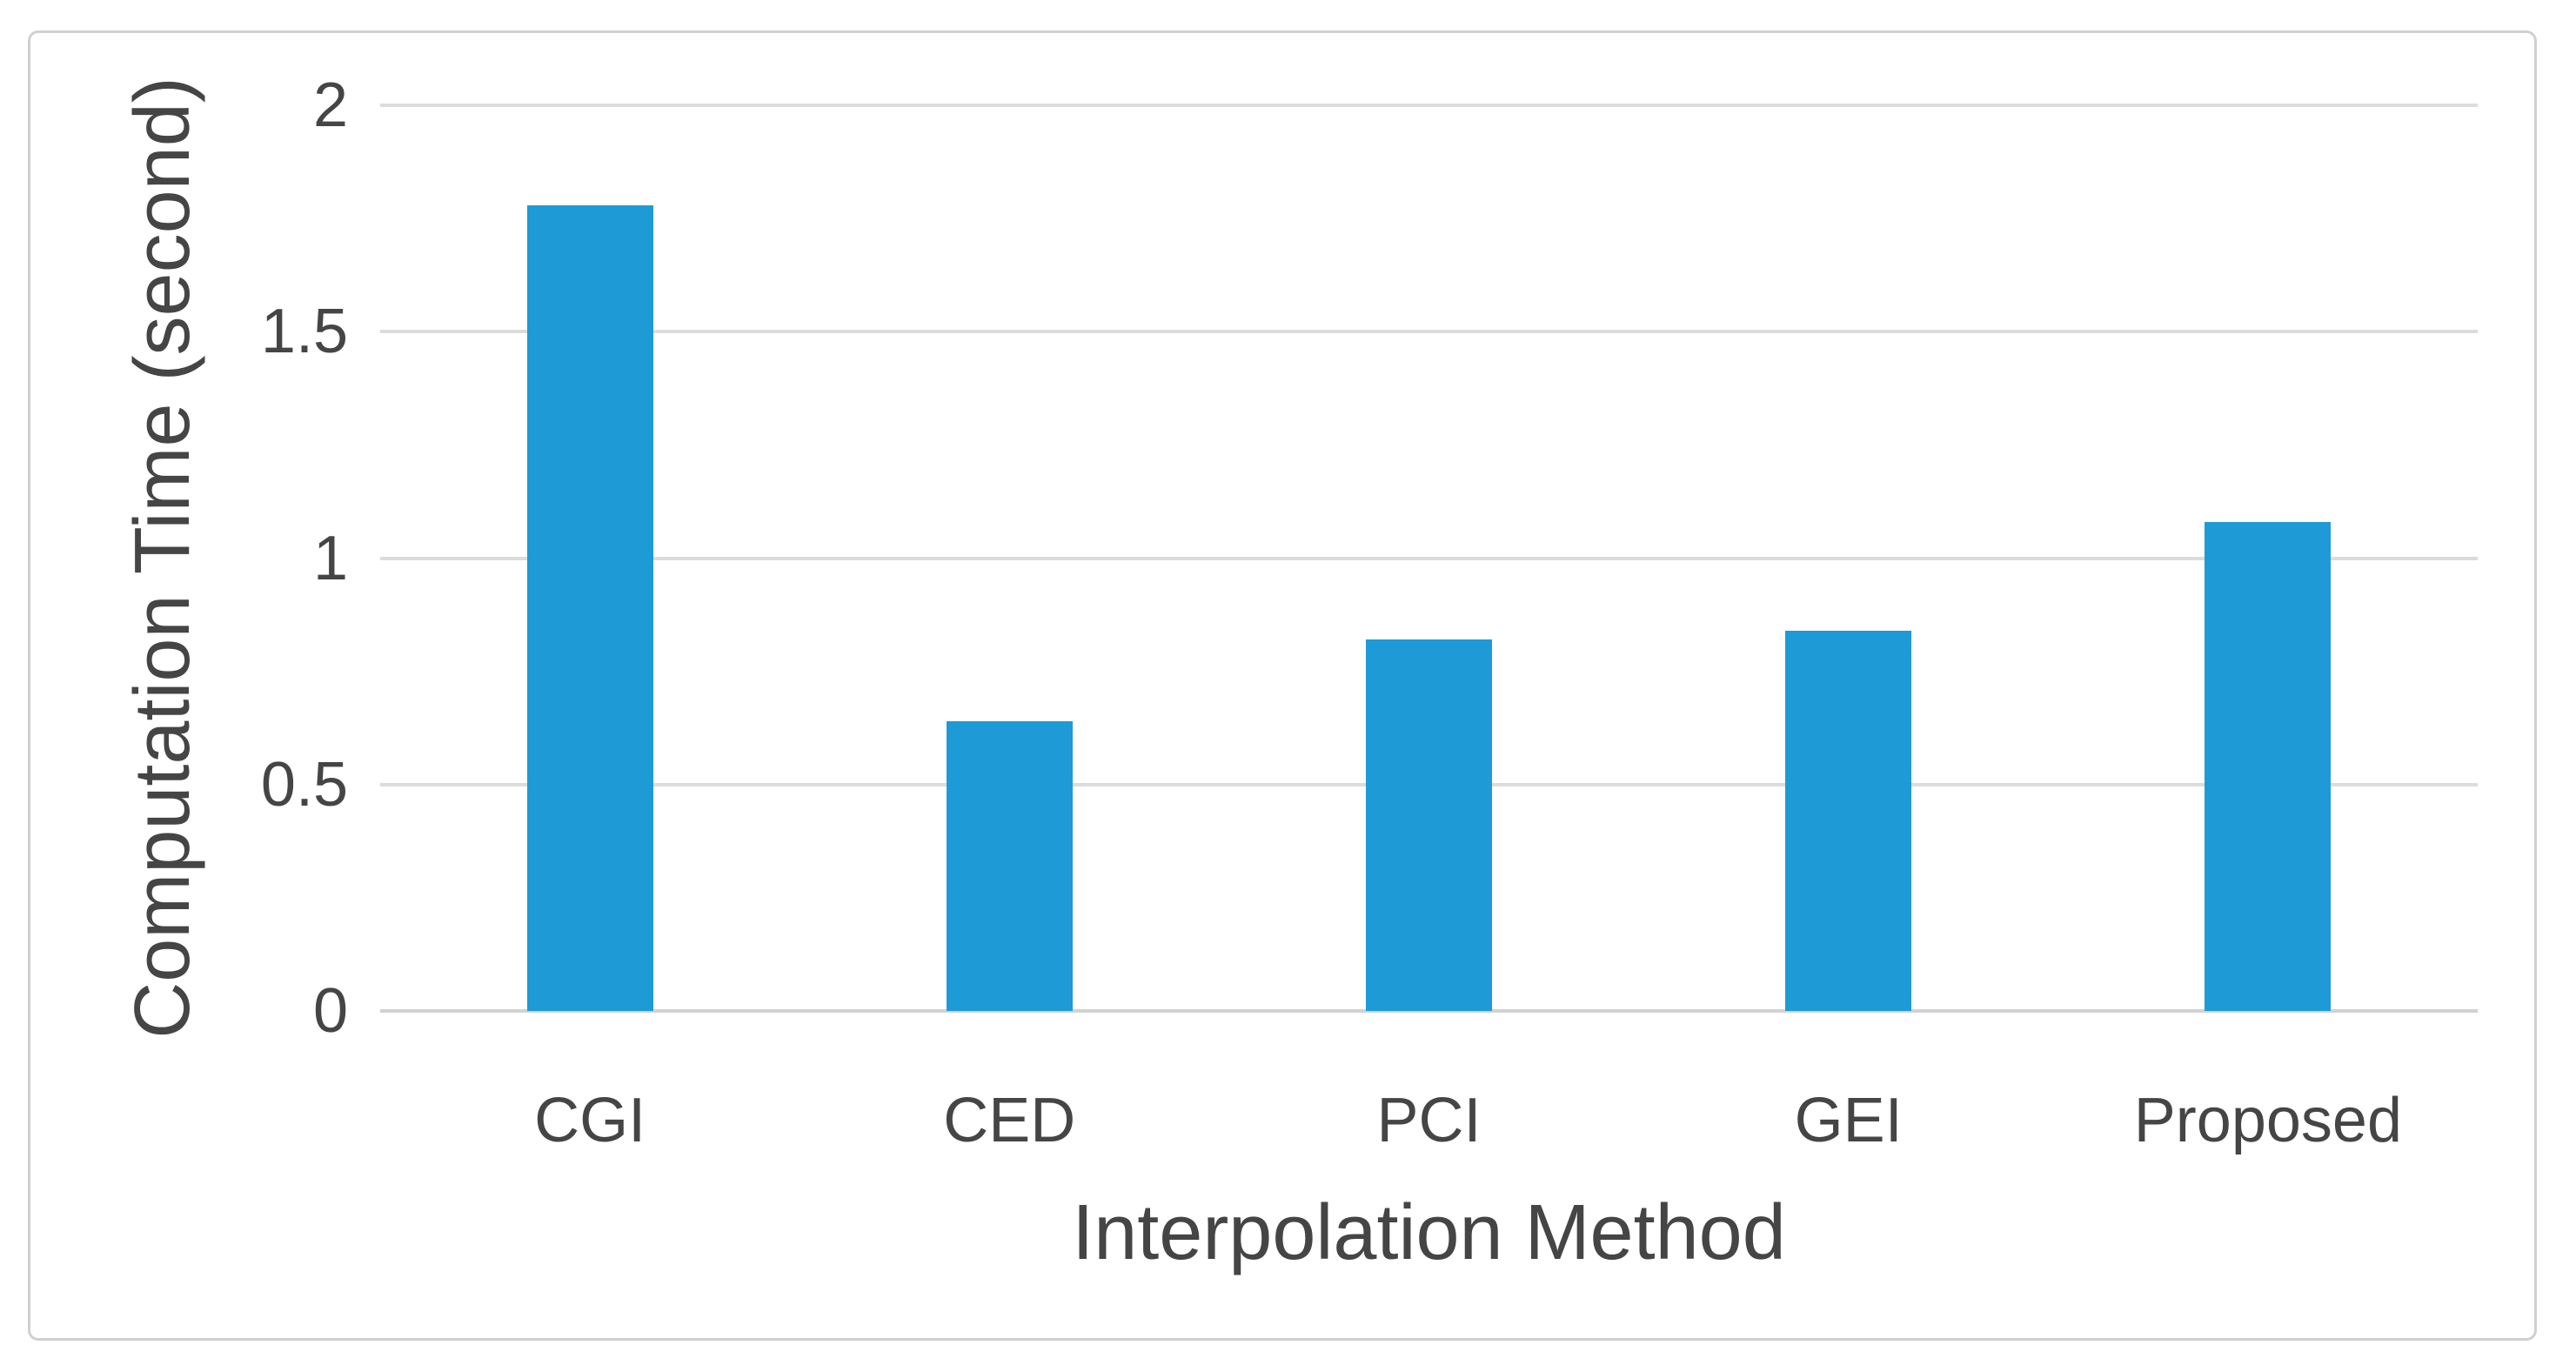  I want to click on y-tick-label-2: 2, so click(330, 105).